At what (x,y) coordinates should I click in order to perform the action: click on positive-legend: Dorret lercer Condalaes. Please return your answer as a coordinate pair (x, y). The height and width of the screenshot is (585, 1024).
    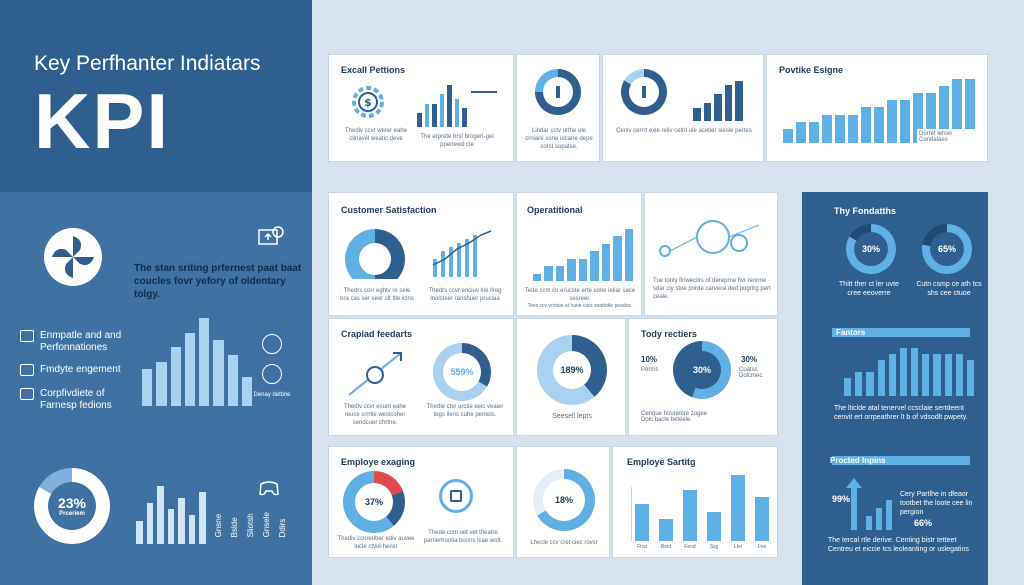
    Looking at the image, I should click on (947, 139).